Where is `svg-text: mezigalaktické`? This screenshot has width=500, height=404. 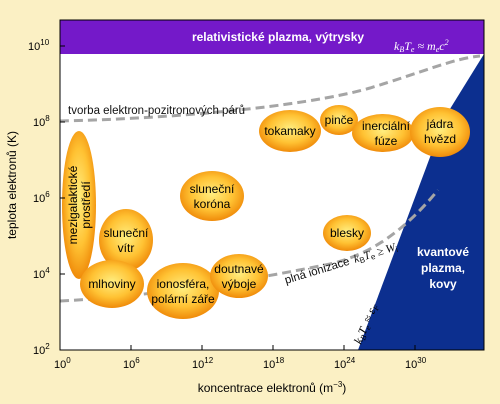 svg-text: mezigalaktické is located at coordinates (73, 204).